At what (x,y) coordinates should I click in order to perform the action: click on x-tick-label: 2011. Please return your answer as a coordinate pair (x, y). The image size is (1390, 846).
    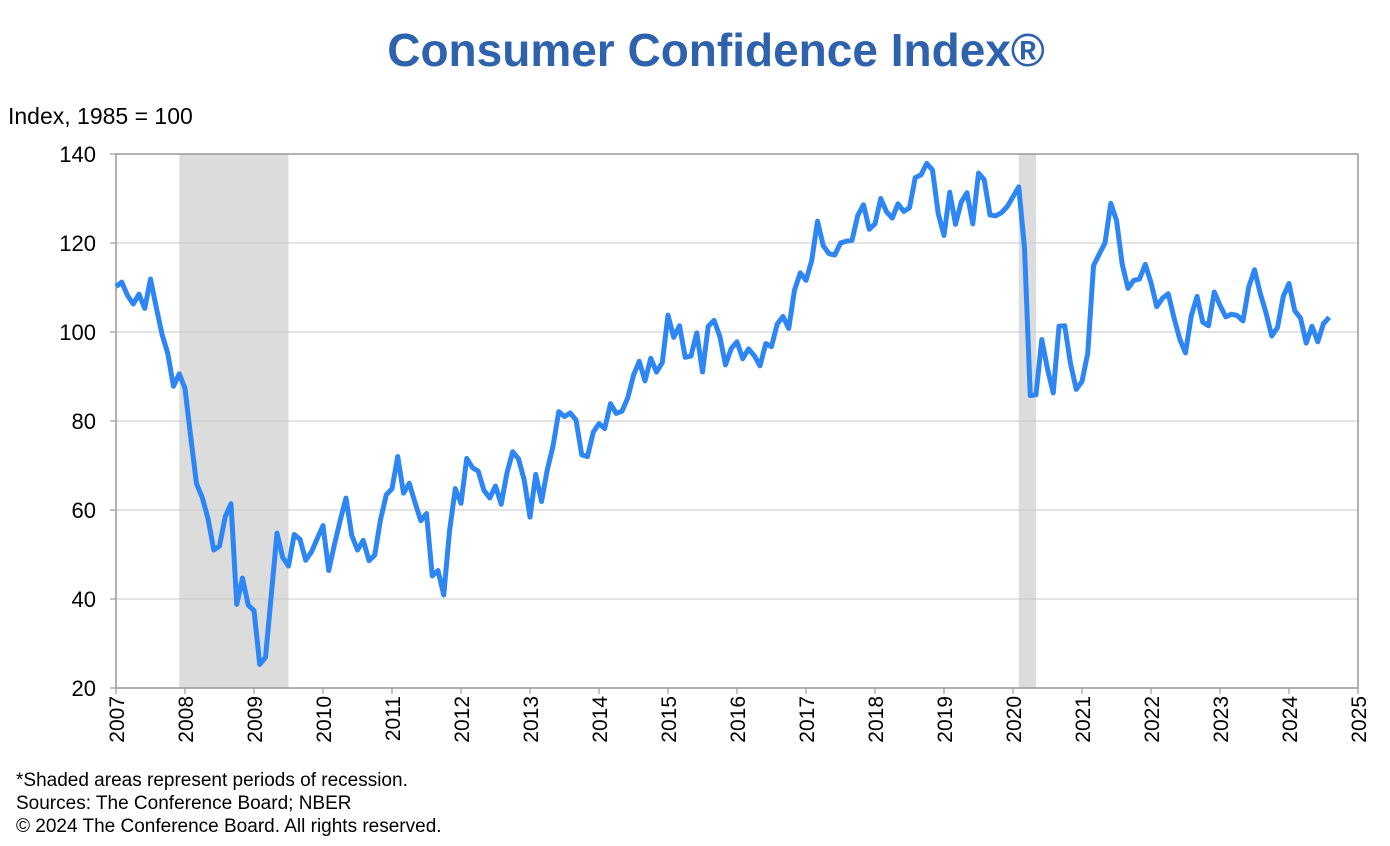
    Looking at the image, I should click on (393, 718).